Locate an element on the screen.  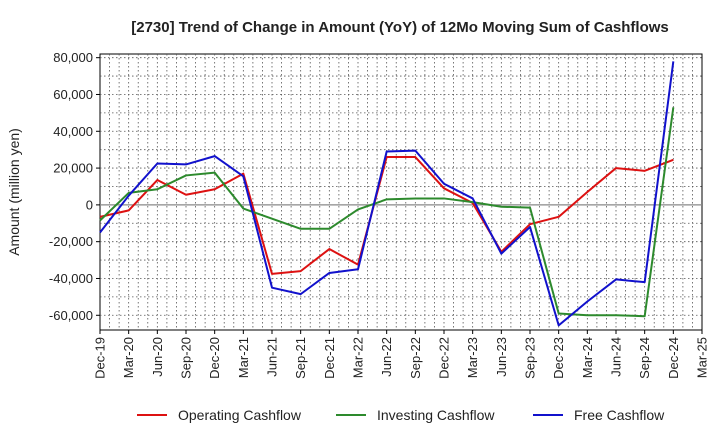
x-tick-label: Jun-22 is located at coordinates (386, 357).